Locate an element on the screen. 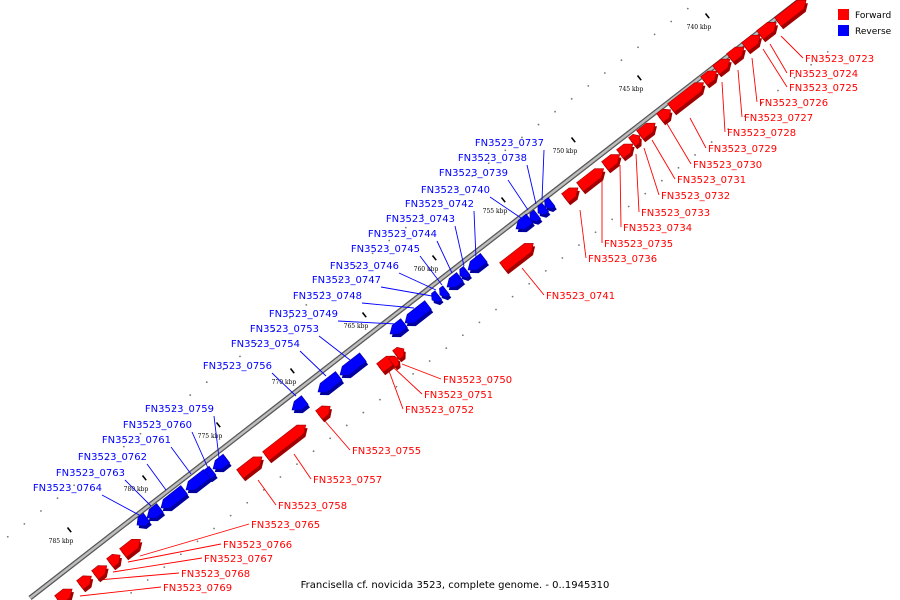 The width and height of the screenshot is (900, 600). forward-gene-label: FN3523_0765 is located at coordinates (285, 525).